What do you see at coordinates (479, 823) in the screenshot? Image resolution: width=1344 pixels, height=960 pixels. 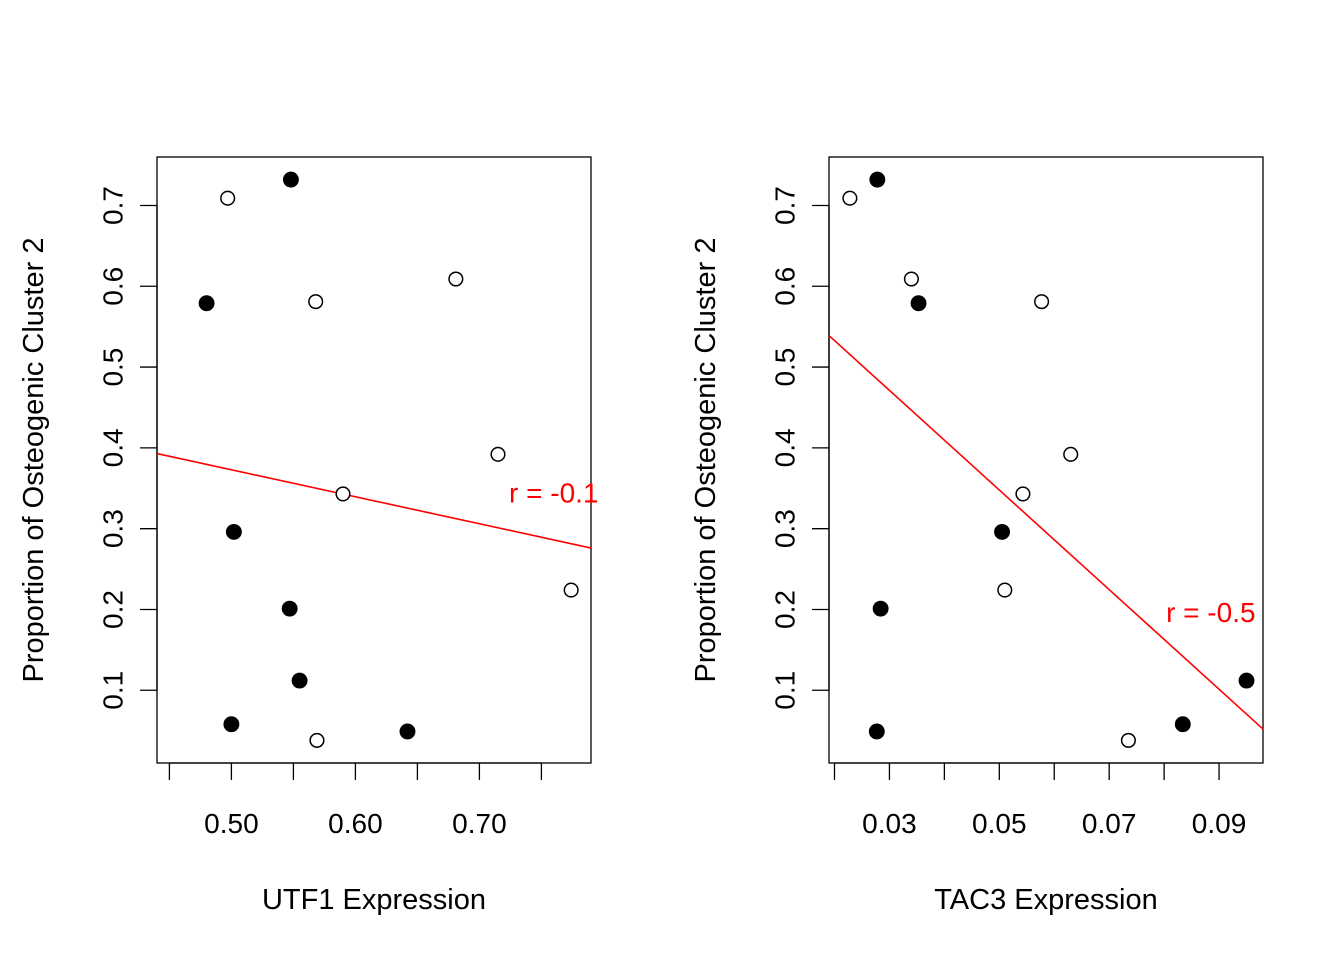 I see `x-tick-label: 0.70` at bounding box center [479, 823].